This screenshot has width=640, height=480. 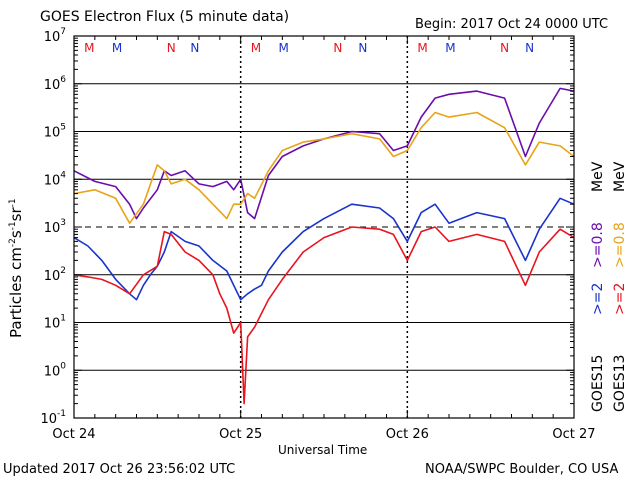 I want to click on legend-goes15-ge2: >=2, so click(x=598, y=298).